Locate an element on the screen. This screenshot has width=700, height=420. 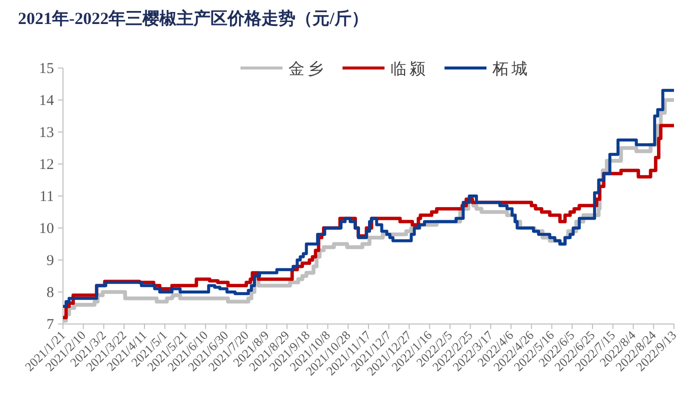
ytick: 12 is located at coordinates (46, 165).